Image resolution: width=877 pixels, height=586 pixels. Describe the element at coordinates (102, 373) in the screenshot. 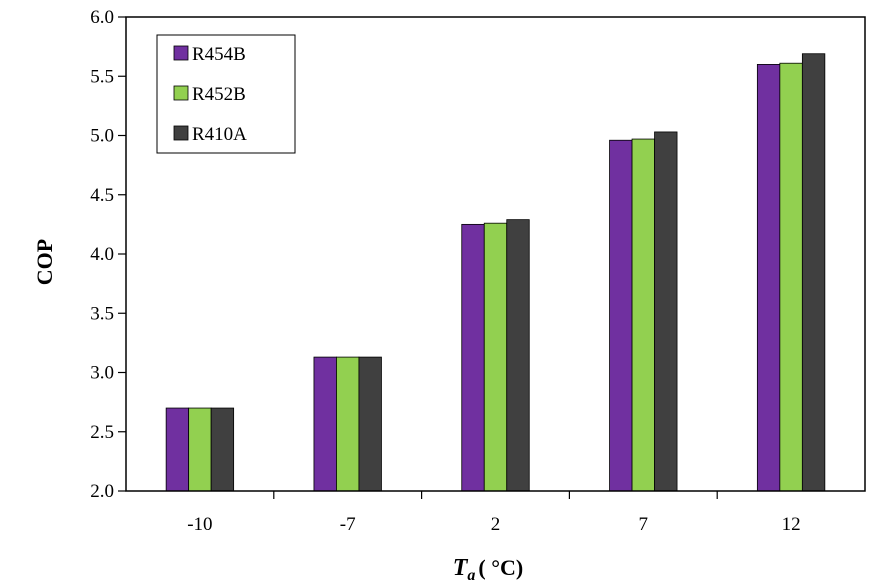

I see `y-tick-label: 3.0` at that location.